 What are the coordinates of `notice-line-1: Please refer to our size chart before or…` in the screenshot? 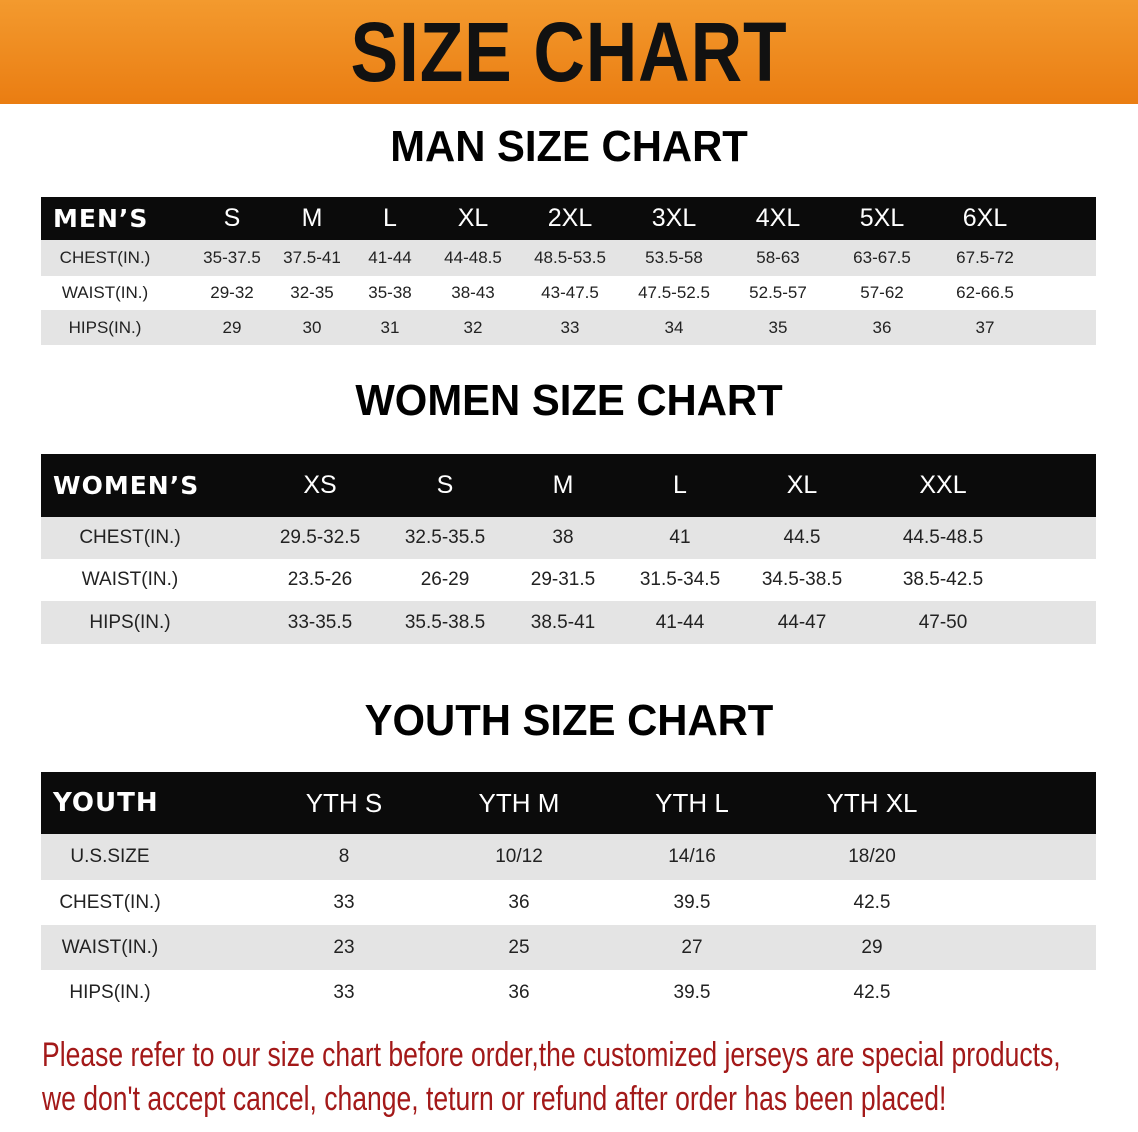 It's located at (551, 1055).